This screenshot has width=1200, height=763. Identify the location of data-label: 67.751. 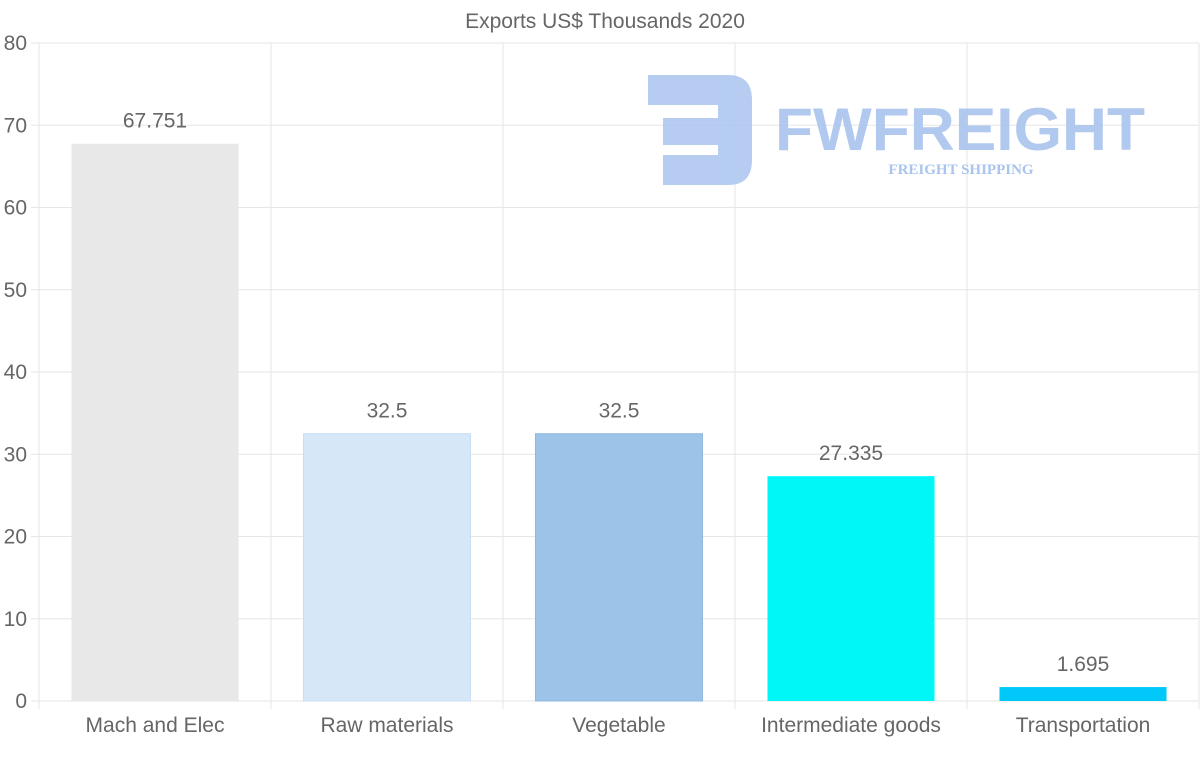
(155, 121).